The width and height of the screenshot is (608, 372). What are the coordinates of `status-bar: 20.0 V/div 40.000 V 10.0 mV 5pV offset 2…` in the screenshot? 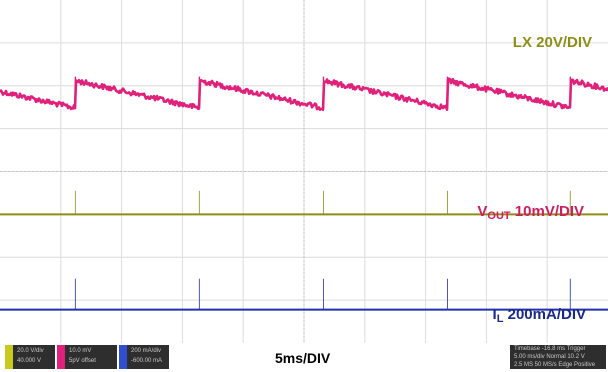 It's located at (304, 357).